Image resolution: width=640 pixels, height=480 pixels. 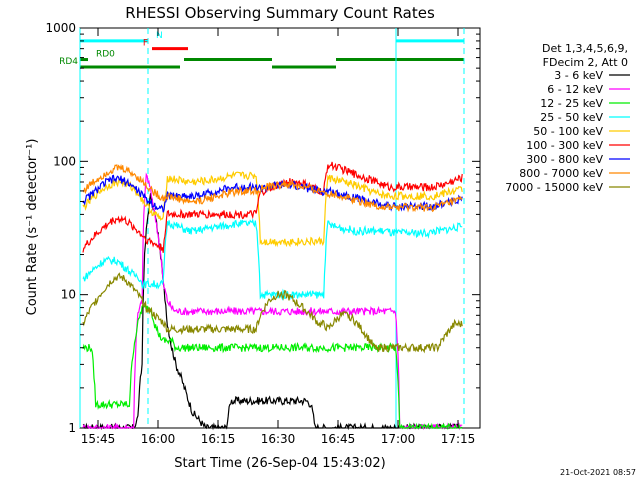 What do you see at coordinates (279, 463) in the screenshot?
I see `x-axis-label: Start Time (26-Sep-04 15:43:02)` at bounding box center [279, 463].